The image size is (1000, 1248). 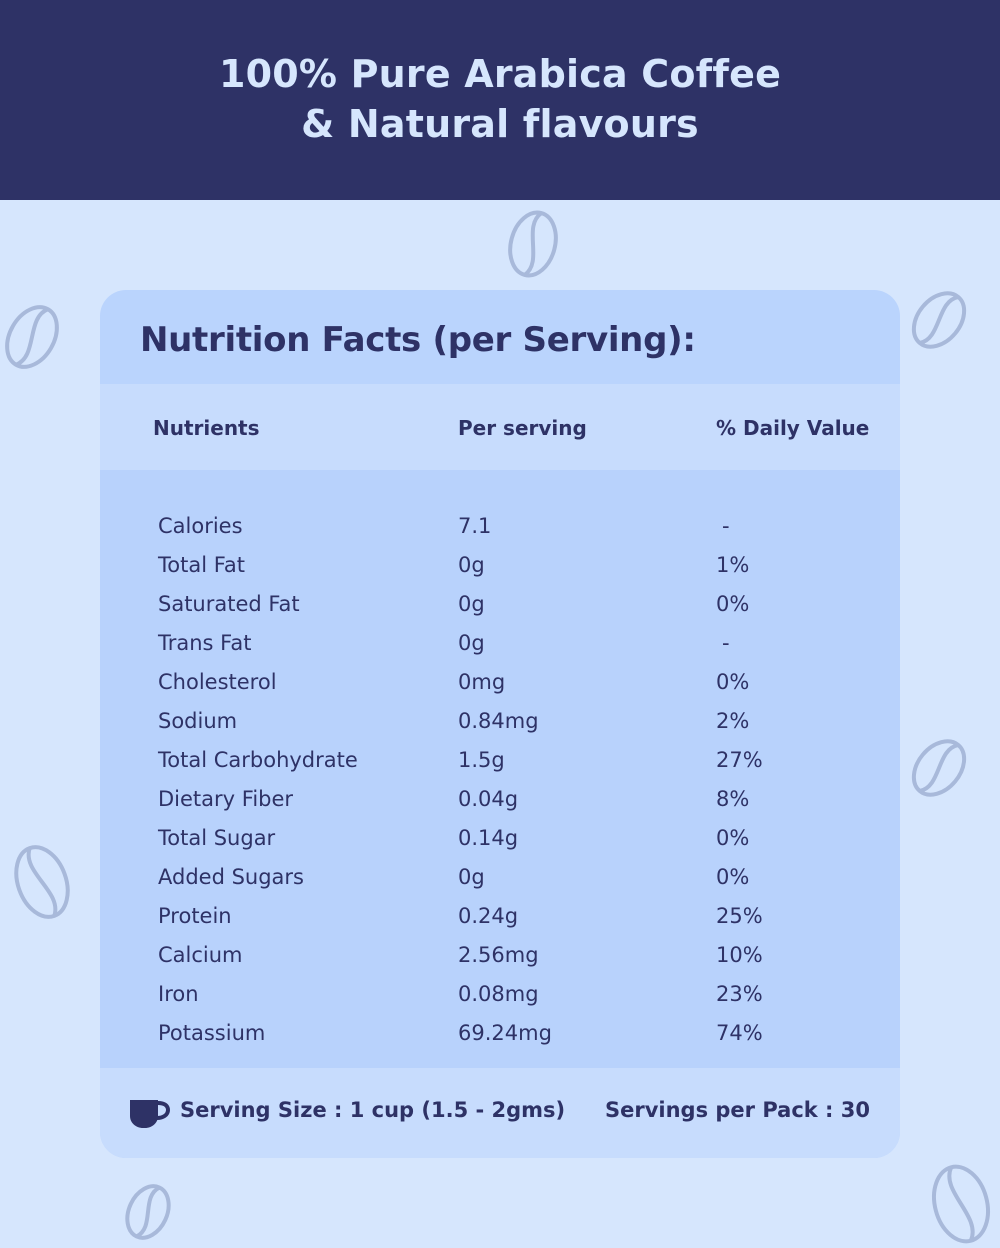 What do you see at coordinates (231, 877) in the screenshot?
I see `nutrient-name: Added Sugars` at bounding box center [231, 877].